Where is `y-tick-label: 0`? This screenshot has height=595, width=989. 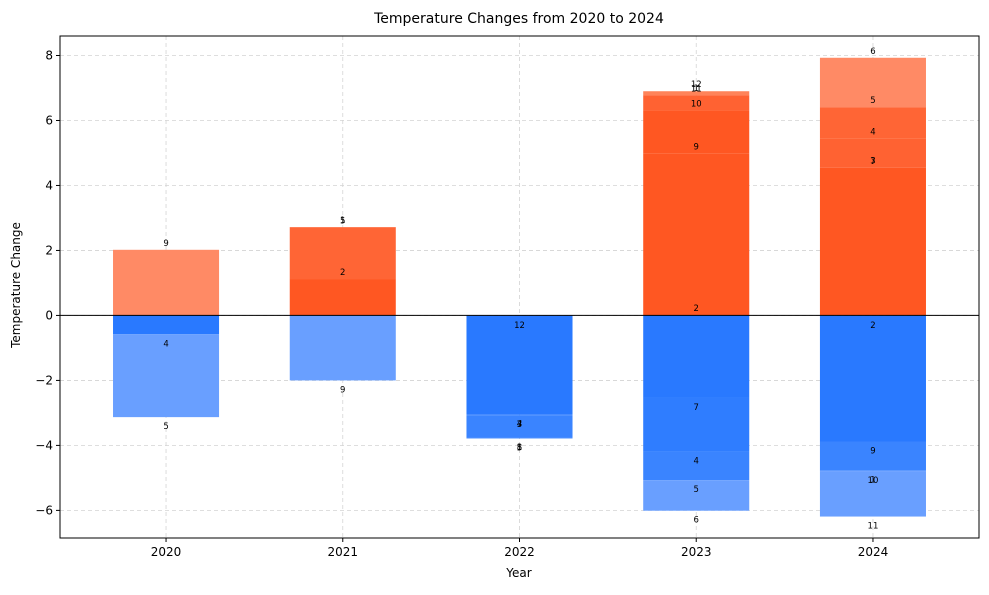
y-tick-label: 0 is located at coordinates (49, 315).